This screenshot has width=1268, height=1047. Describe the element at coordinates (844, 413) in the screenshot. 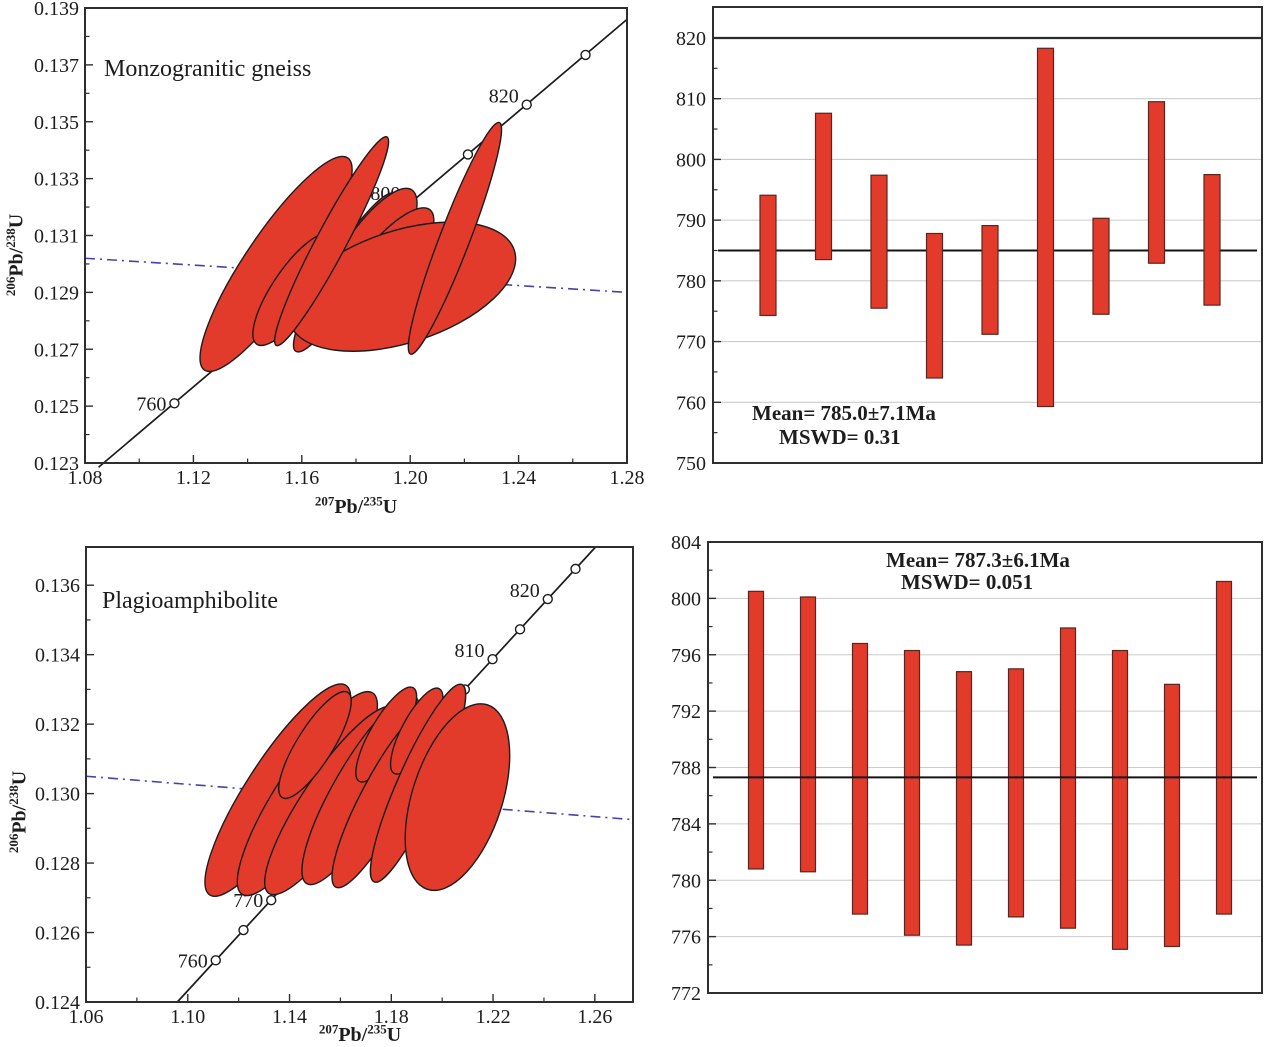

I see `mean-age-annotation: Mean= 785.0±7.1Ma` at that location.